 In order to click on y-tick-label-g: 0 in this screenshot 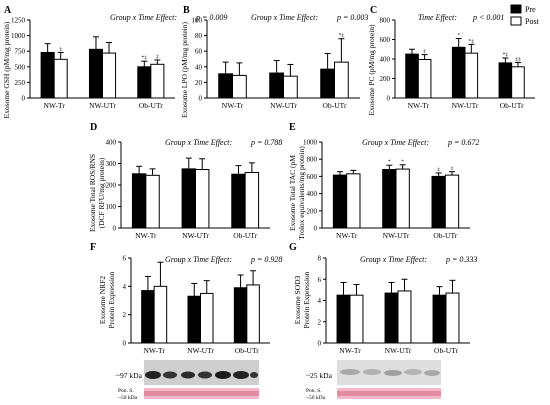, I will do `click(320, 344)`.